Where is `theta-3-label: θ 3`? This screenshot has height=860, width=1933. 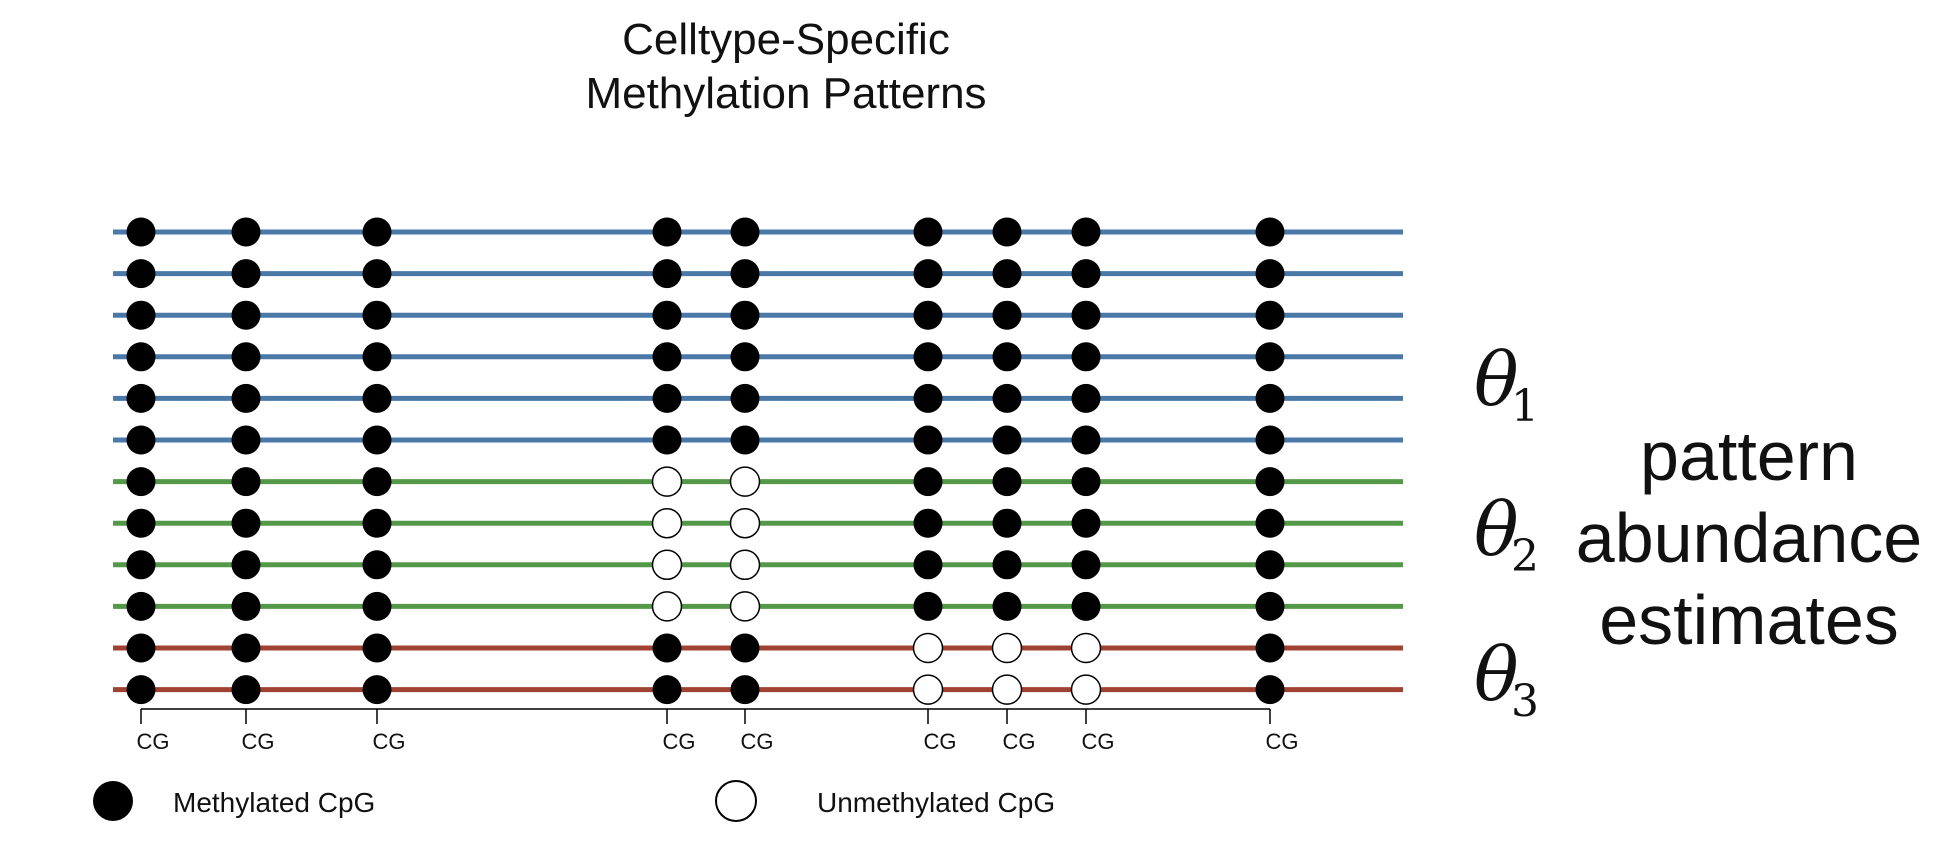
theta-3-label: θ 3 is located at coordinates (1506, 679).